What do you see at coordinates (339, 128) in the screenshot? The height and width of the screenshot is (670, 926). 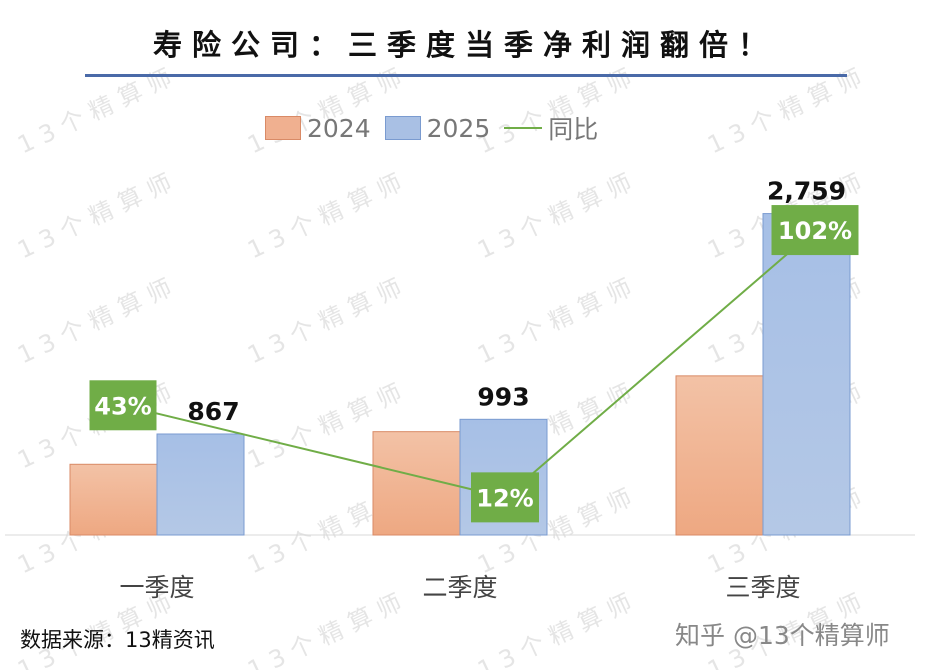 I see `legend-label: 2024` at bounding box center [339, 128].